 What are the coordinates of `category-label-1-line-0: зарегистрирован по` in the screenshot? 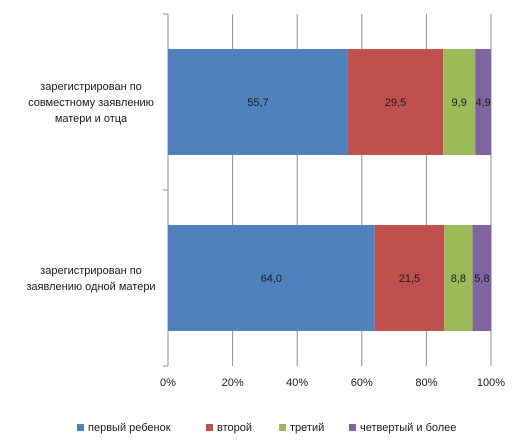 It's located at (91, 271).